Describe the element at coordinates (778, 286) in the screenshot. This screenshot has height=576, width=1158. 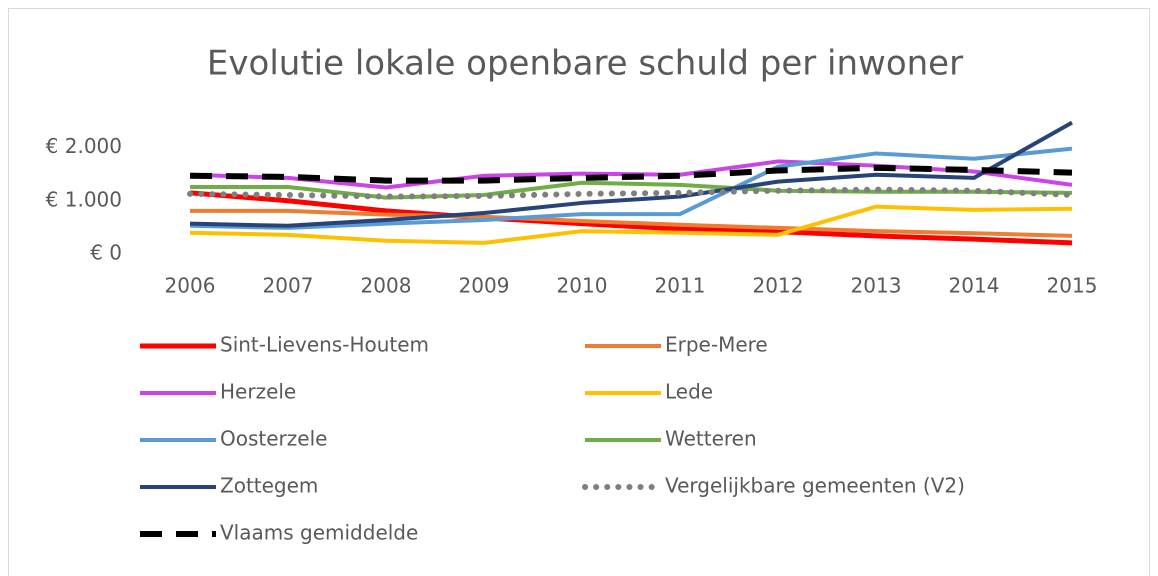
I see `x-tick-label: 2012` at that location.